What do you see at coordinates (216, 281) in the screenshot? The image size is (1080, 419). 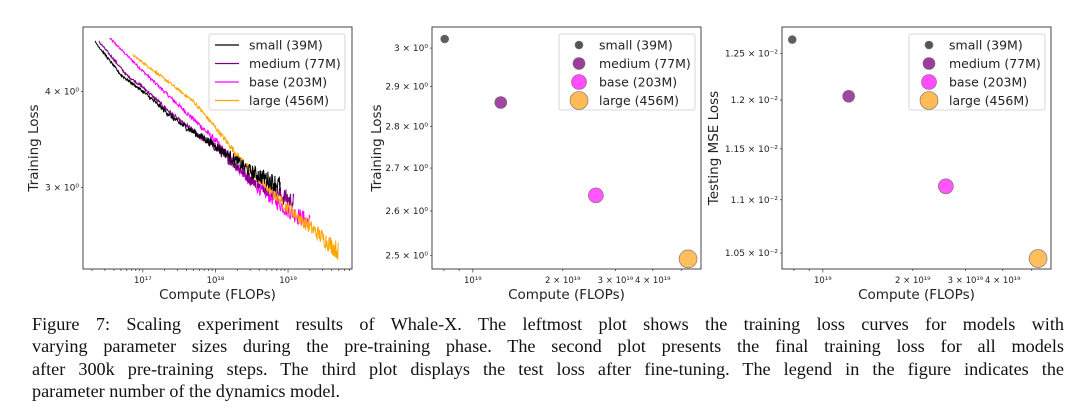 I see `x-tick-label: 10¹⁸` at bounding box center [216, 281].